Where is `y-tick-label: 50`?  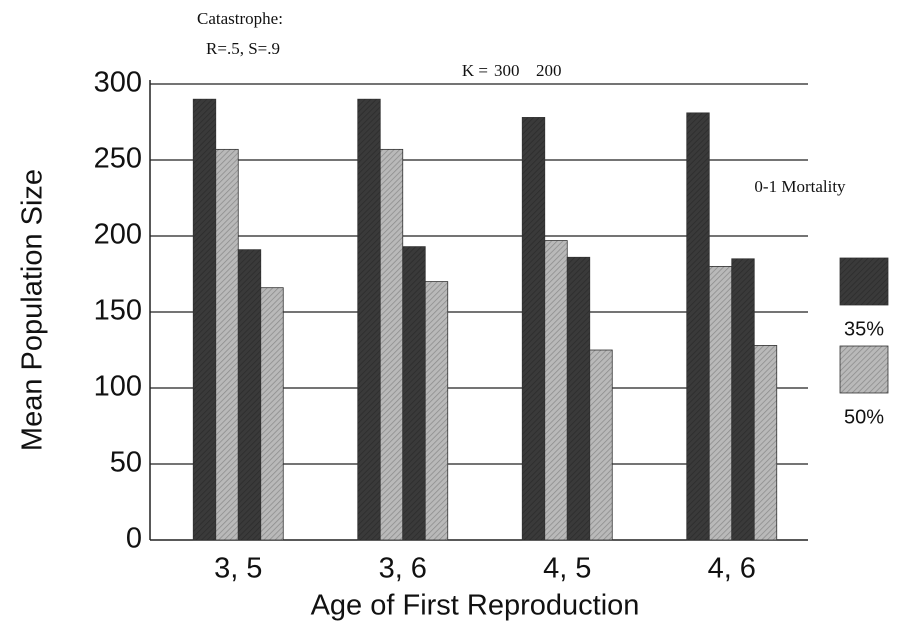 y-tick-label: 50 is located at coordinates (126, 463).